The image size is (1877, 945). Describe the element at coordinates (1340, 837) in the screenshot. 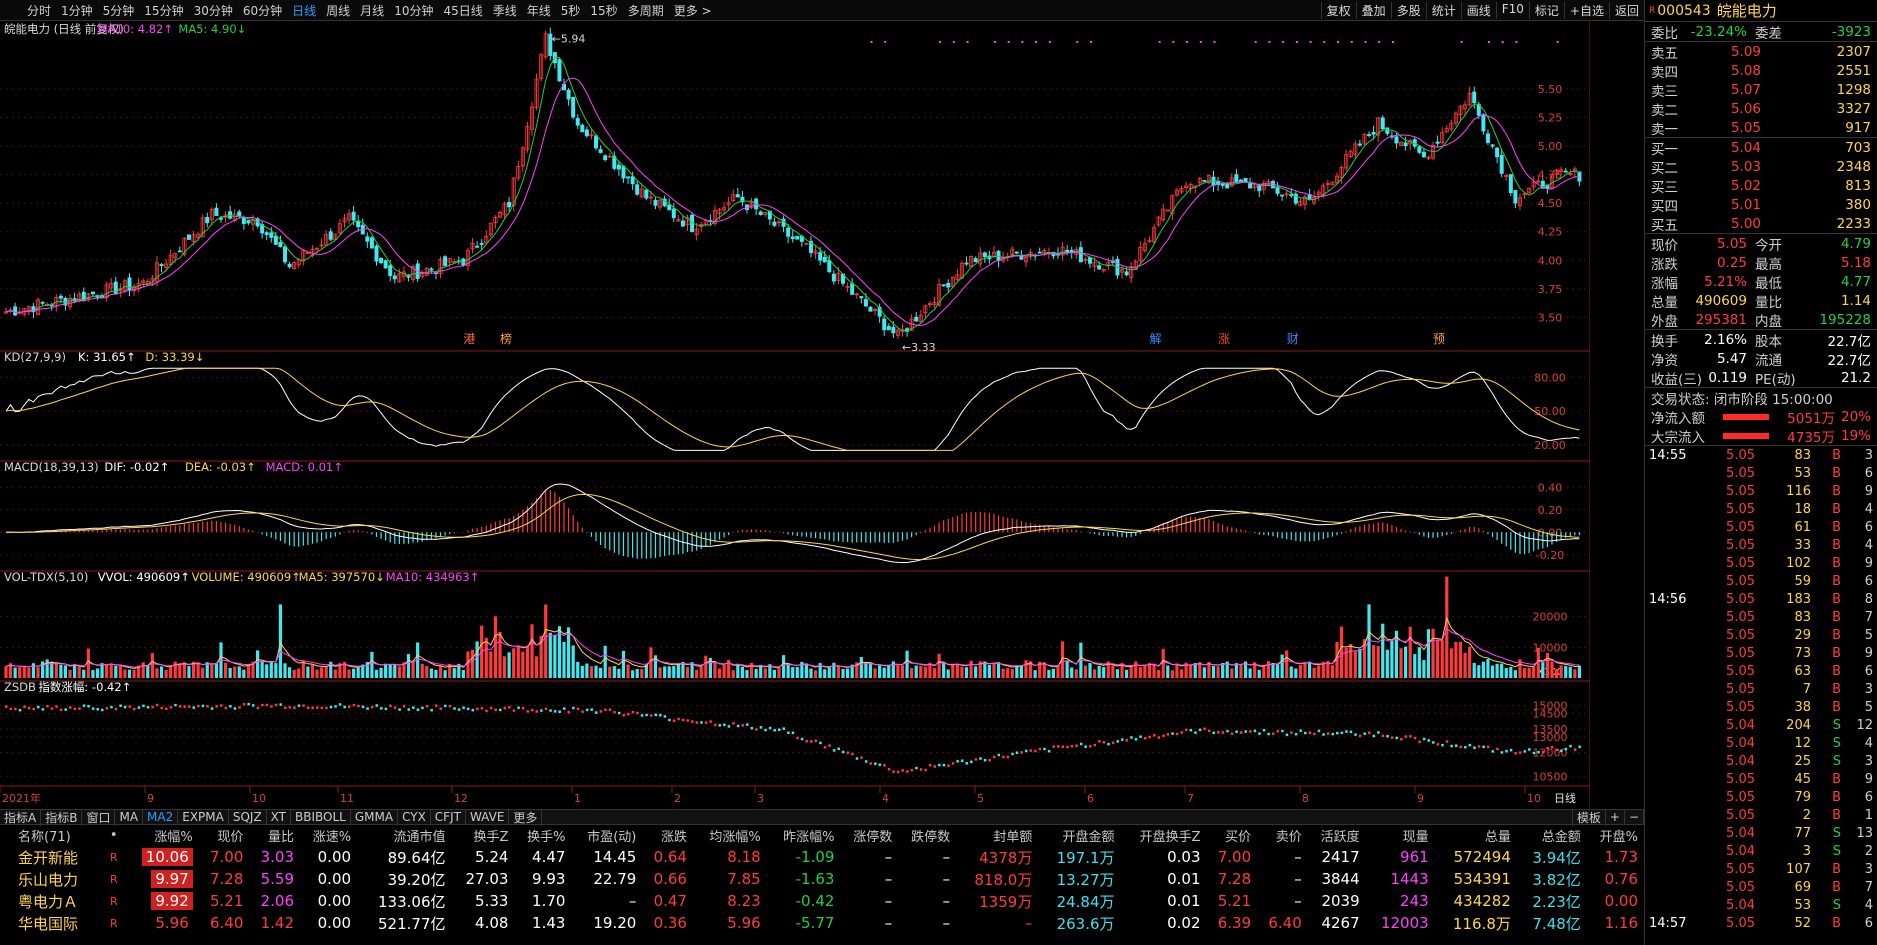

I see `column-header: 活跃度` at that location.